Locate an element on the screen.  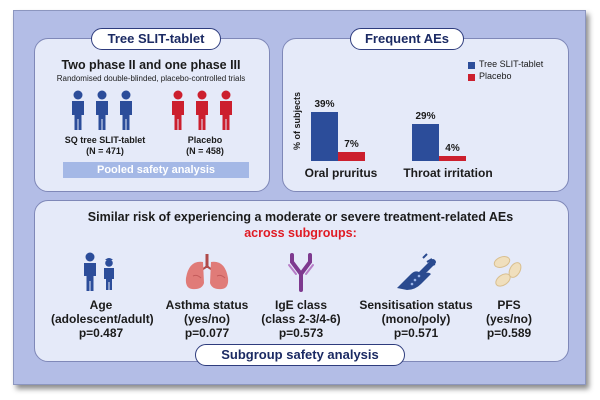
tree-slit-tablet-pill: Tree SLIT-tablet is located at coordinates (156, 39).